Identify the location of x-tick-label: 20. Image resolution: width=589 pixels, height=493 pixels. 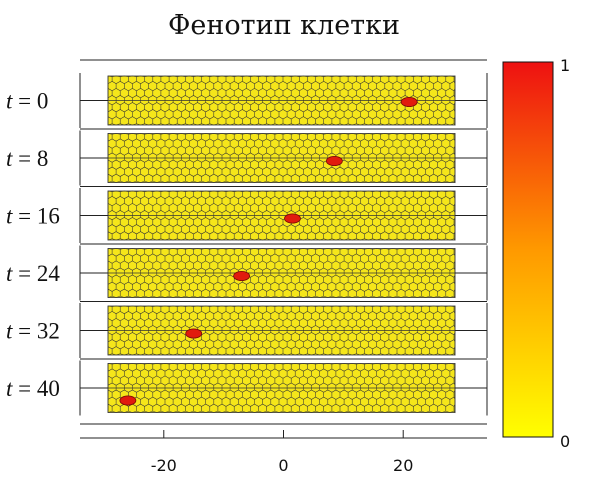
(403, 465).